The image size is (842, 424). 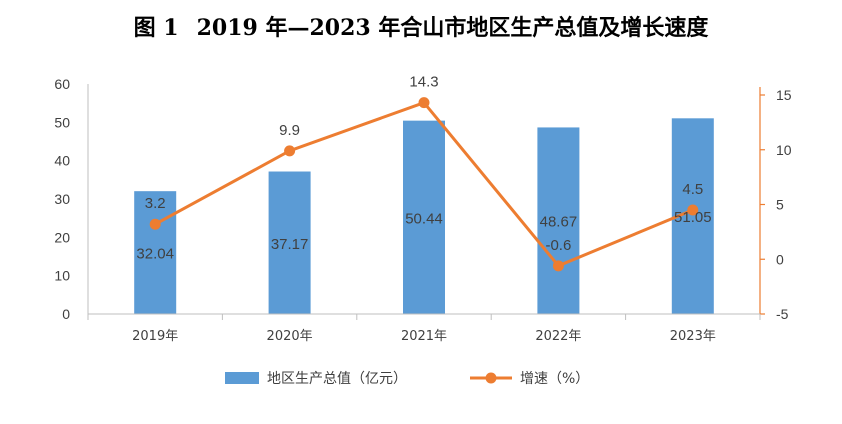 What do you see at coordinates (66, 314) in the screenshot?
I see `left-tick-label: 0` at bounding box center [66, 314].